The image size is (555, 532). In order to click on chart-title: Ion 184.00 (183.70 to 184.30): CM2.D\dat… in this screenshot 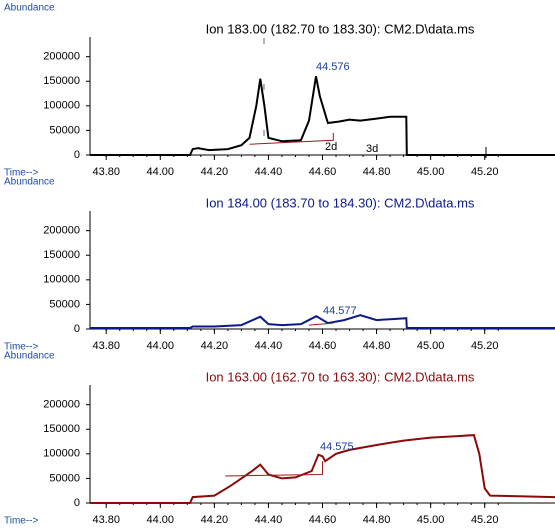, I will do `click(340, 202)`.